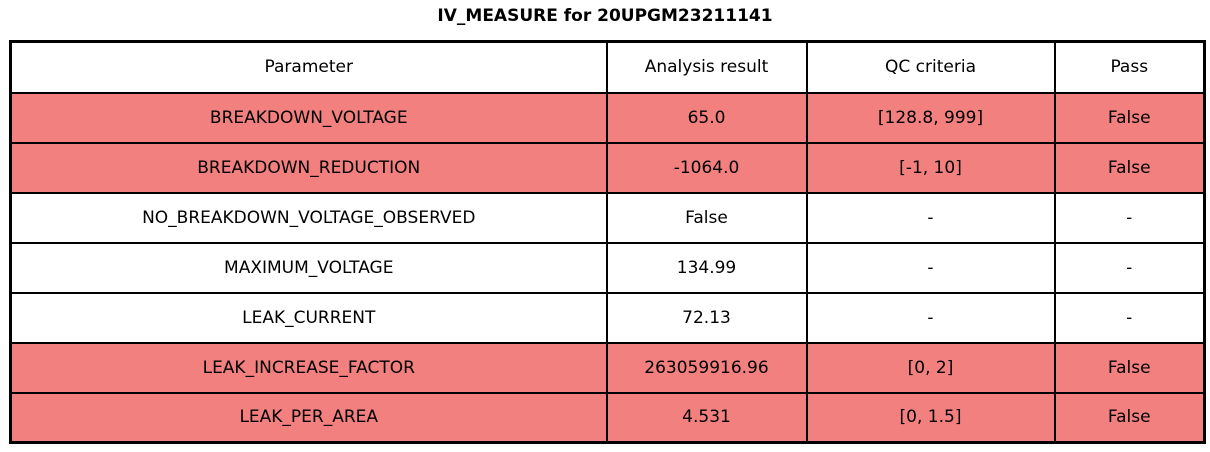  What do you see at coordinates (308, 267) in the screenshot?
I see `parameter-cell: MAXIMUM_VOLTAGE` at bounding box center [308, 267].